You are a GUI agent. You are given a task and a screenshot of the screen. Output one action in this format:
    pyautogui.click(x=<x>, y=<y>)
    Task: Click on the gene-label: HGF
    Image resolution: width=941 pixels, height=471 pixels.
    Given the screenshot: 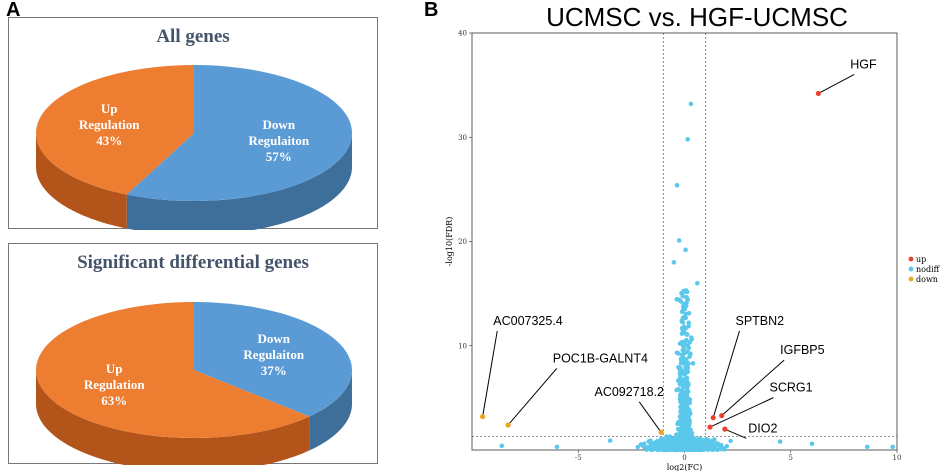 What is the action you would take?
    pyautogui.click(x=863, y=64)
    